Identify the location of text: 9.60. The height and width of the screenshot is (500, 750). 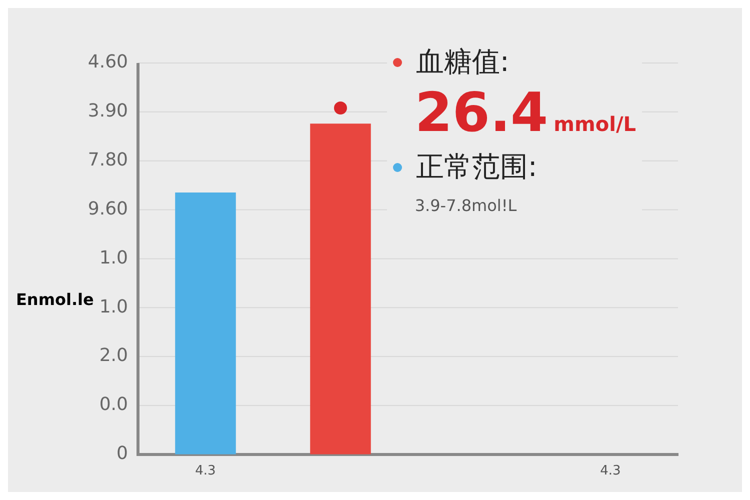
(108, 209).